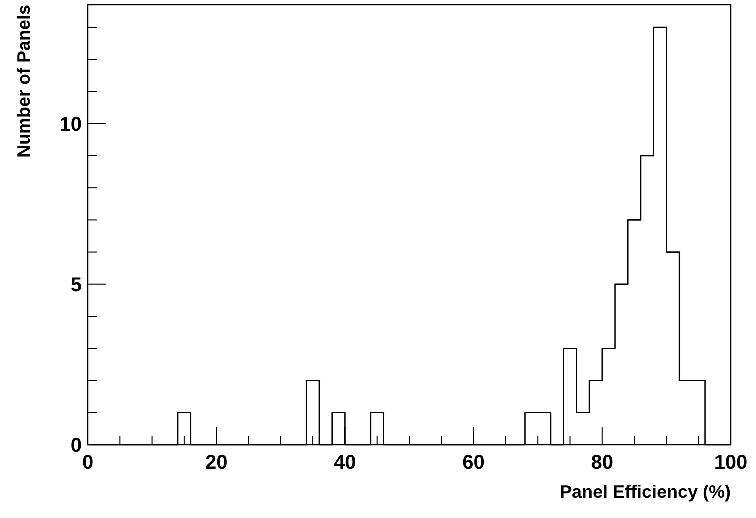 This screenshot has width=756, height=518. What do you see at coordinates (24, 81) in the screenshot?
I see `y-axis-title: Number of Panels` at bounding box center [24, 81].